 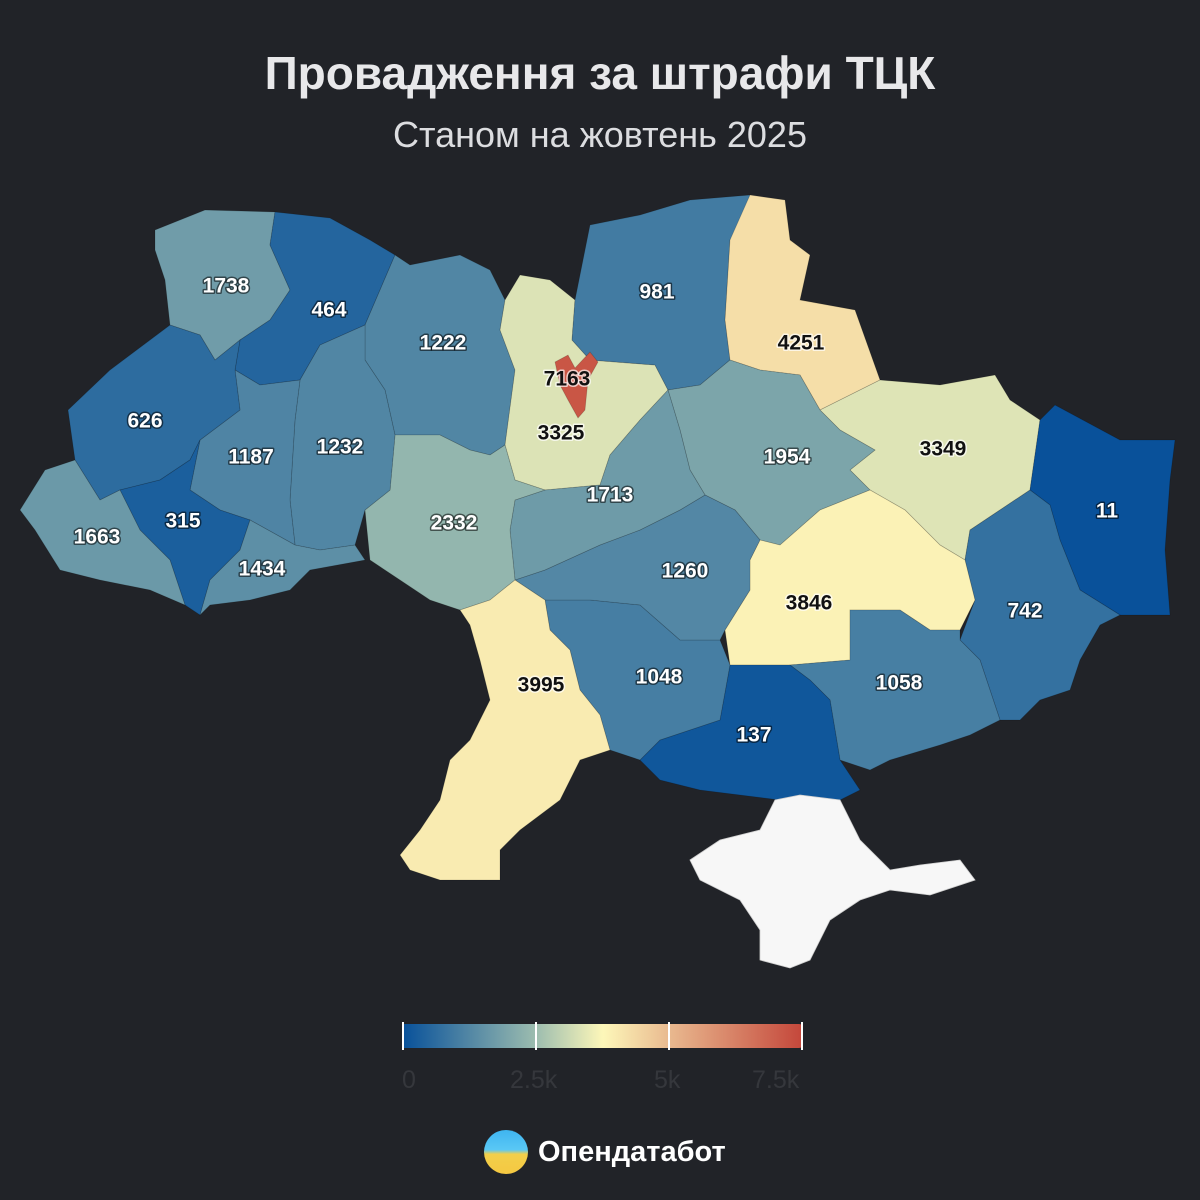 I want to click on region-vinnytsia, so click(x=455, y=522).